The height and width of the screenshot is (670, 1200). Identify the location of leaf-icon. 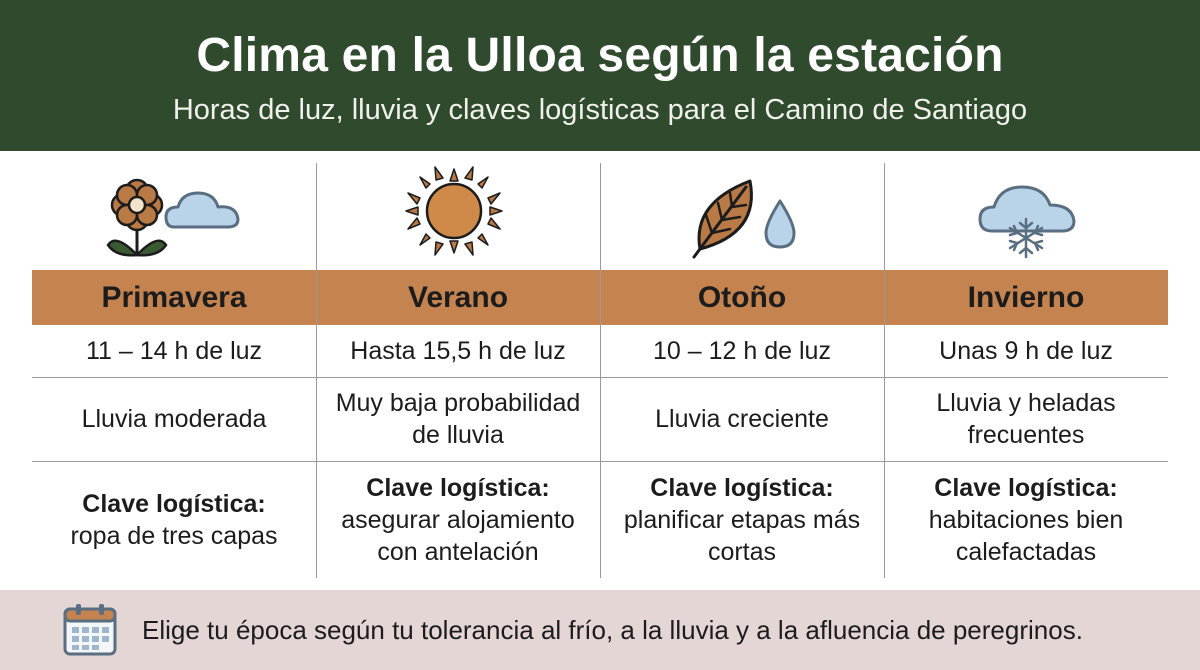
(722, 219).